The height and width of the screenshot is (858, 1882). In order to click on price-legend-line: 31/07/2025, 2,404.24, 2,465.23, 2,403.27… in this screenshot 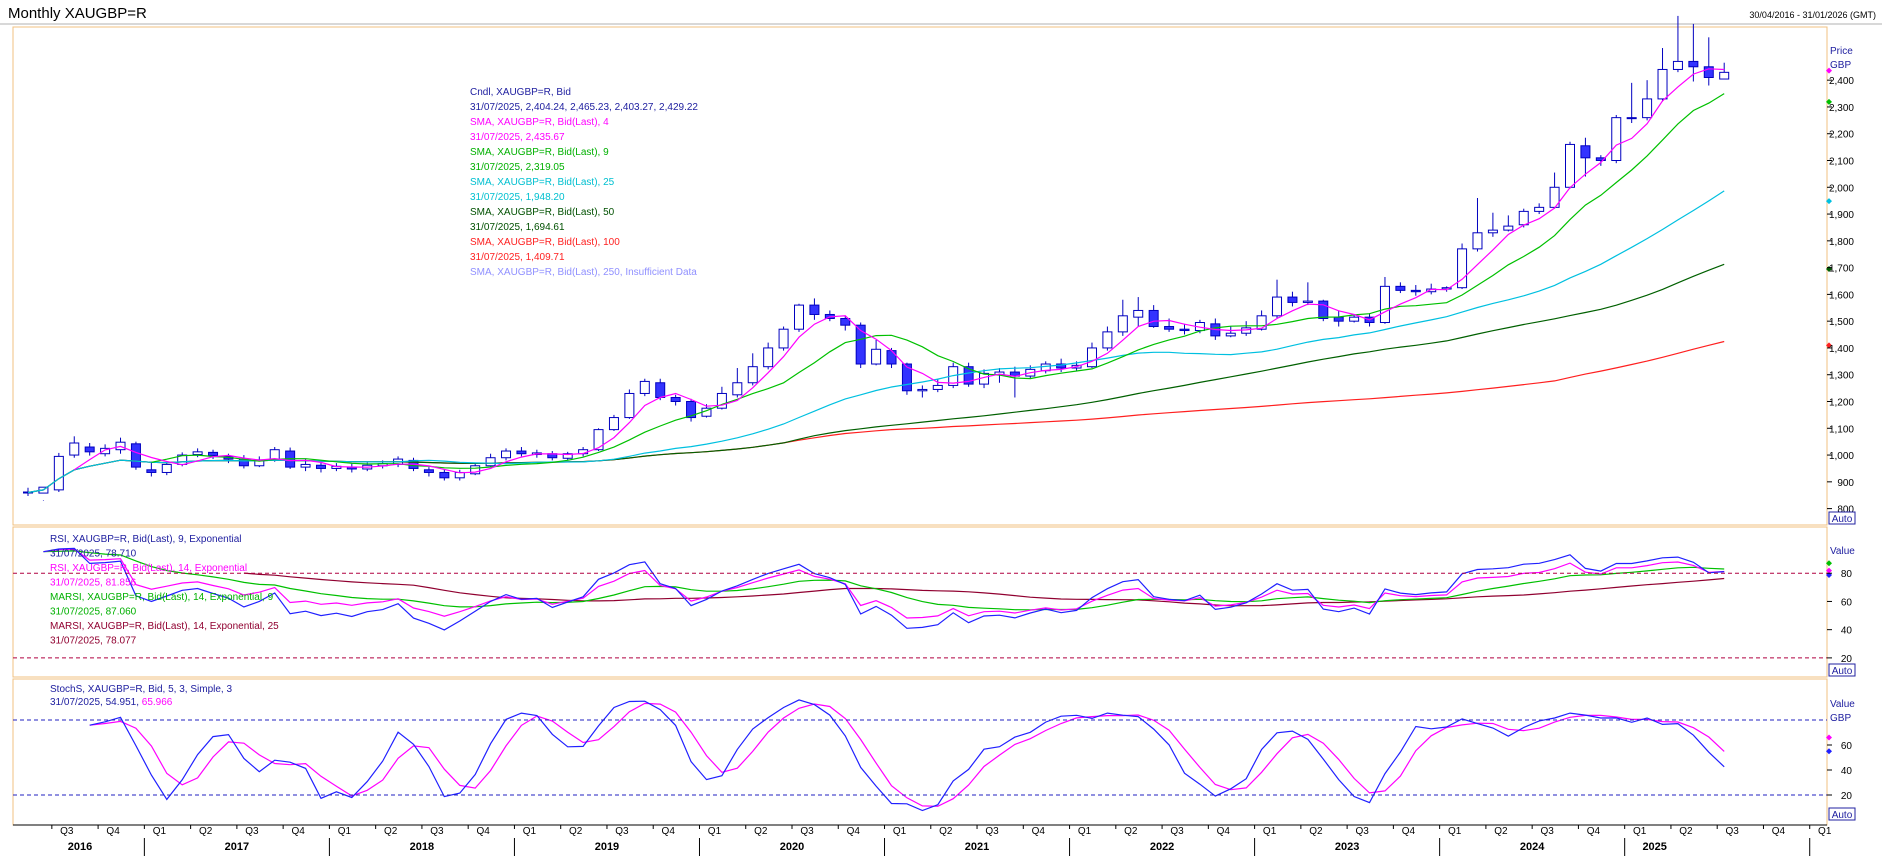, I will do `click(584, 107)`.